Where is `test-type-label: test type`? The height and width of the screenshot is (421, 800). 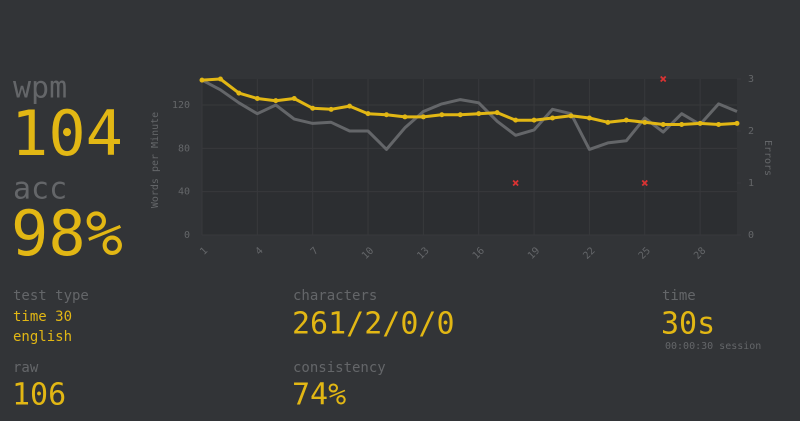 test-type-label: test type is located at coordinates (51, 296).